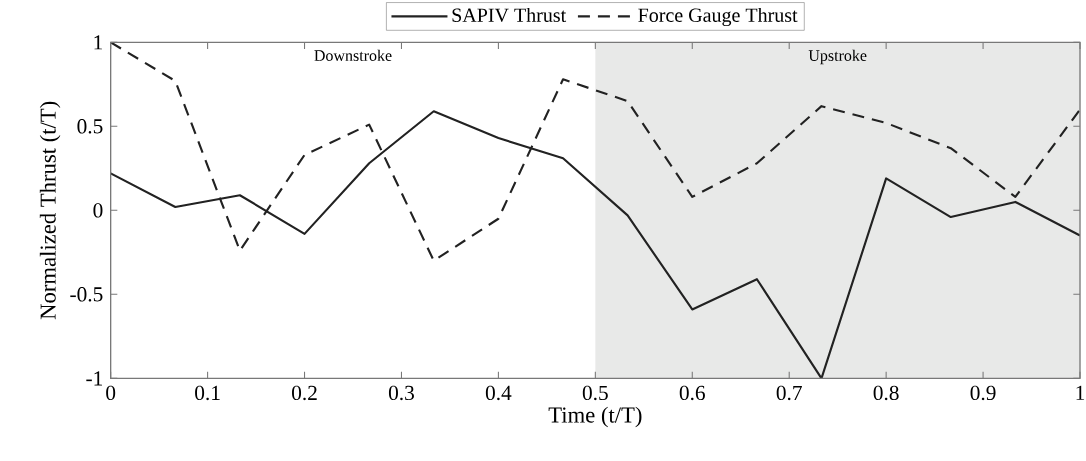  I want to click on x-tick-label: 0.3, so click(401, 393).